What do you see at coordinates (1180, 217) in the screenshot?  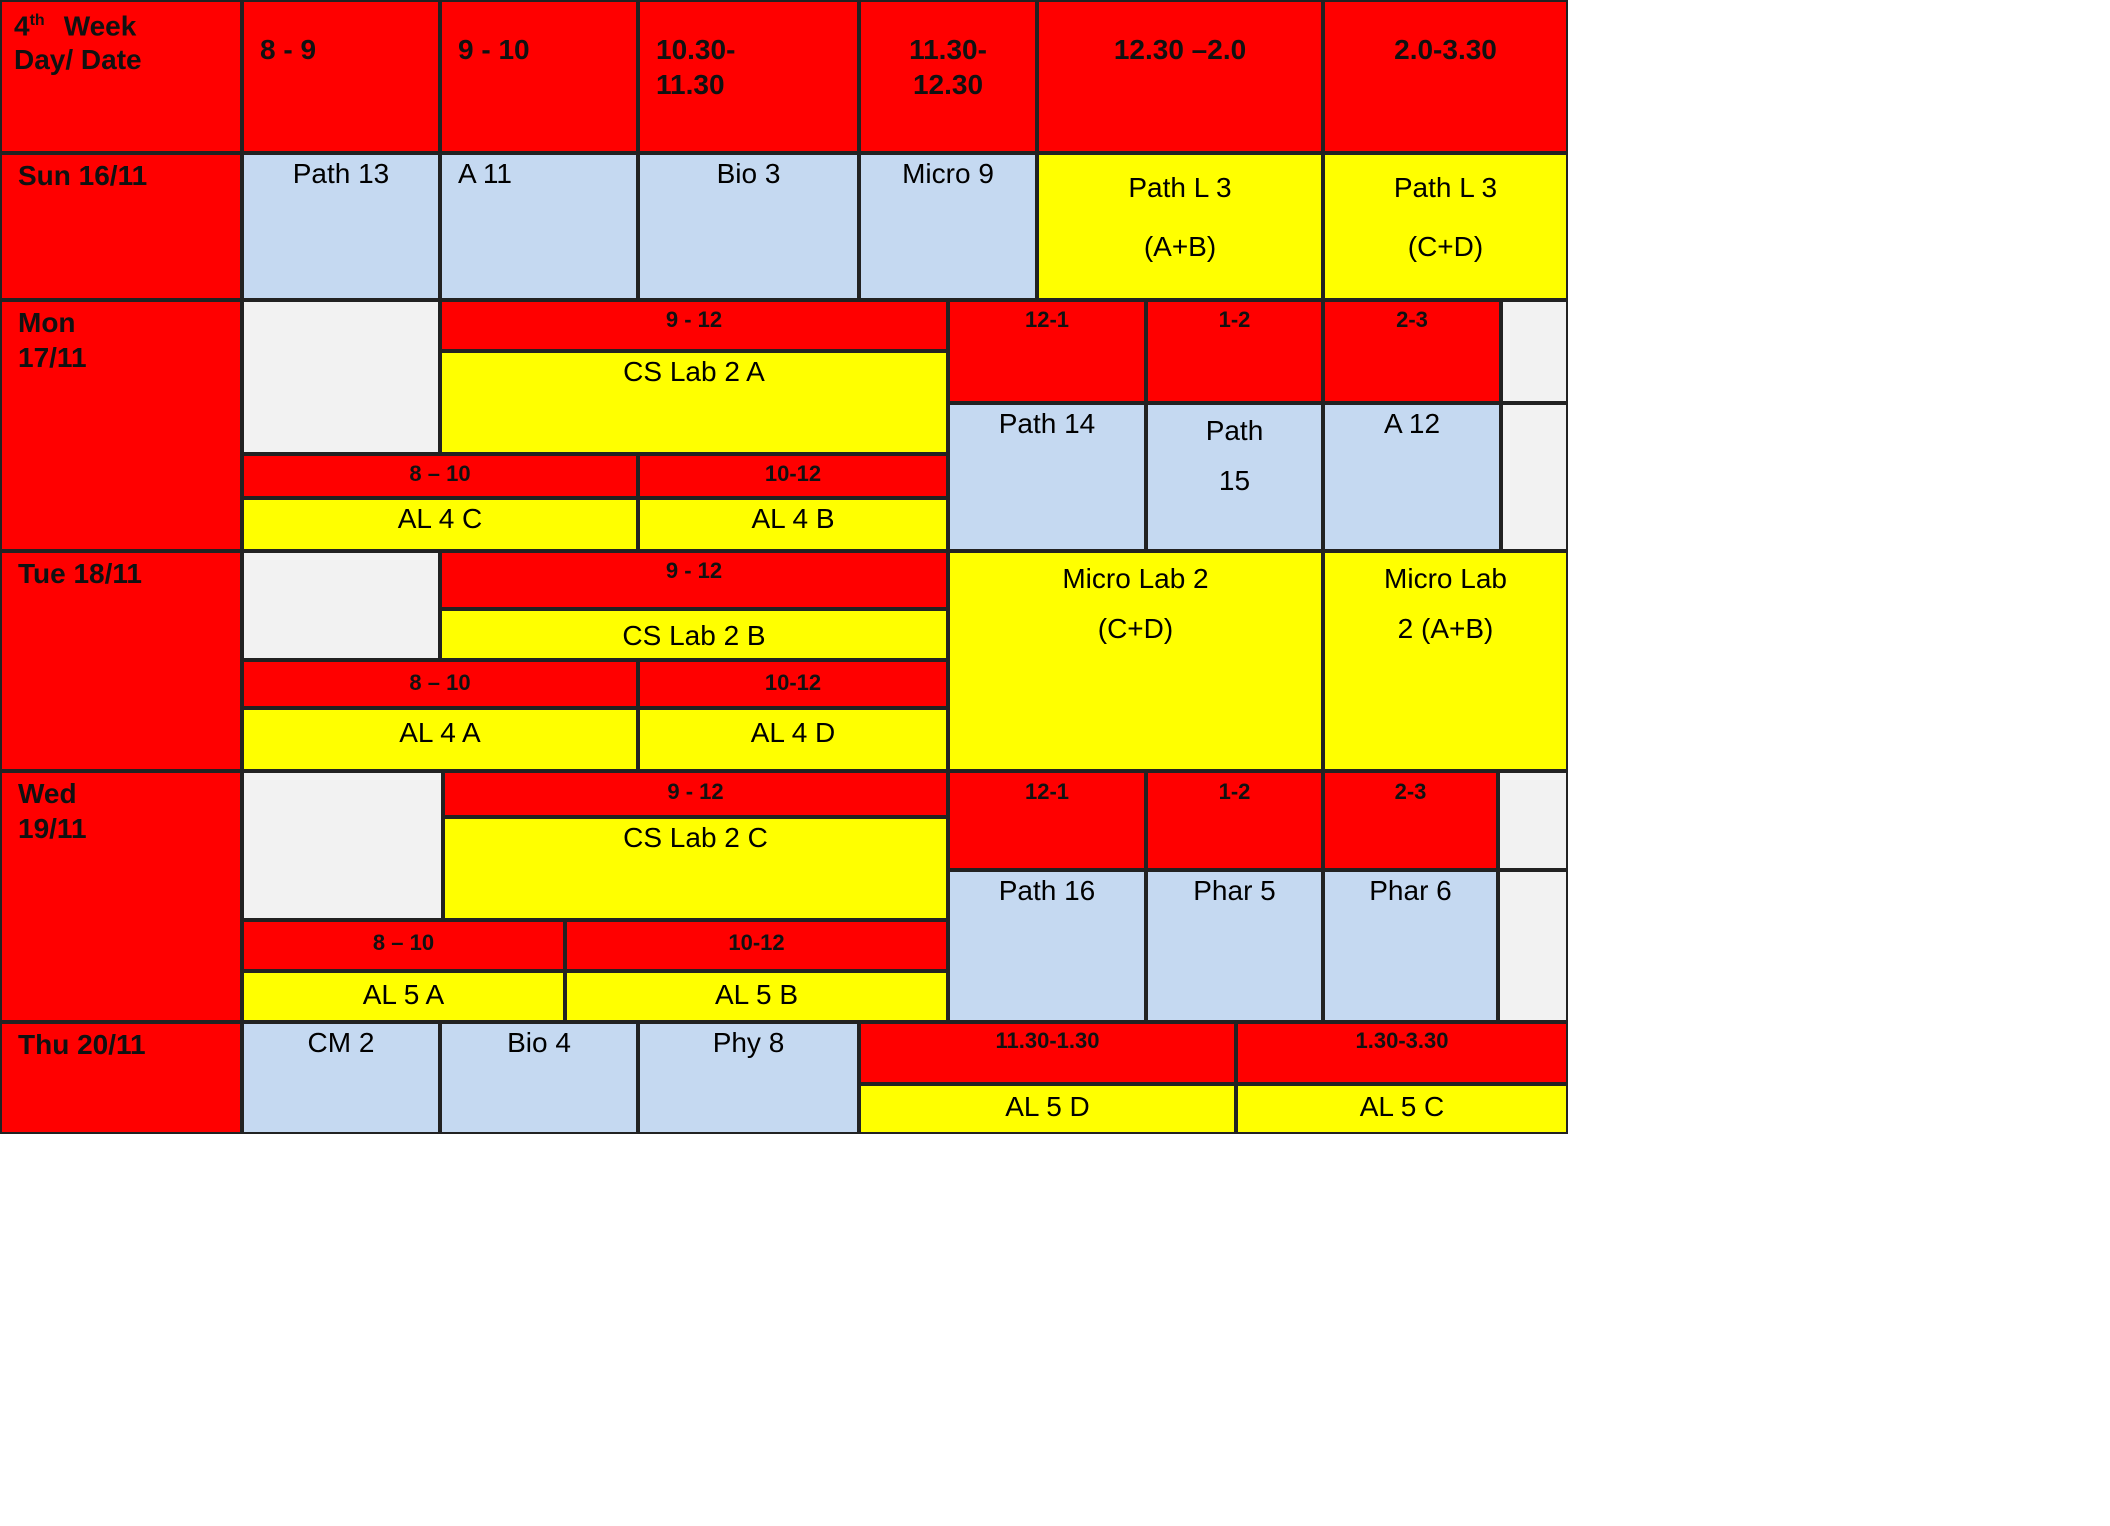 I see `sun-cell-5-text: Path L 3 (A+B)` at bounding box center [1180, 217].